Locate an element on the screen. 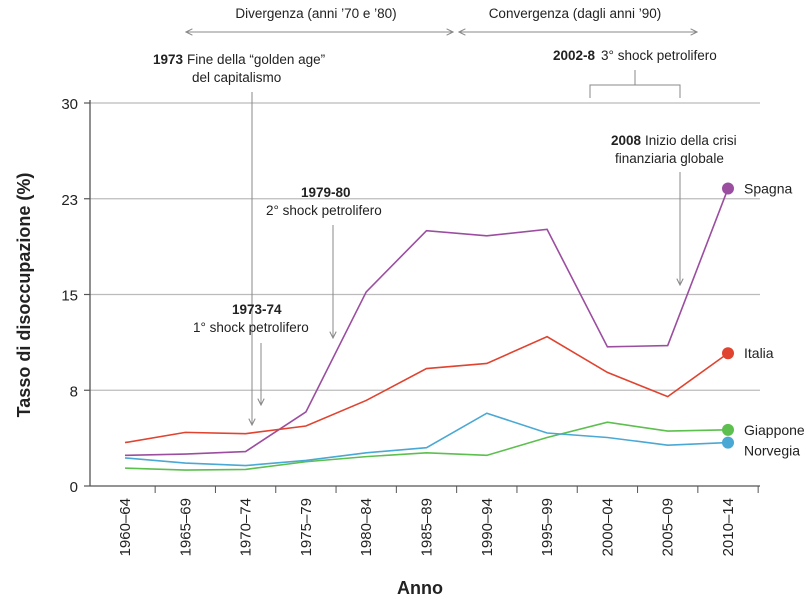 The image size is (810, 610). x-tick-label: 2010–14 is located at coordinates (728, 527).